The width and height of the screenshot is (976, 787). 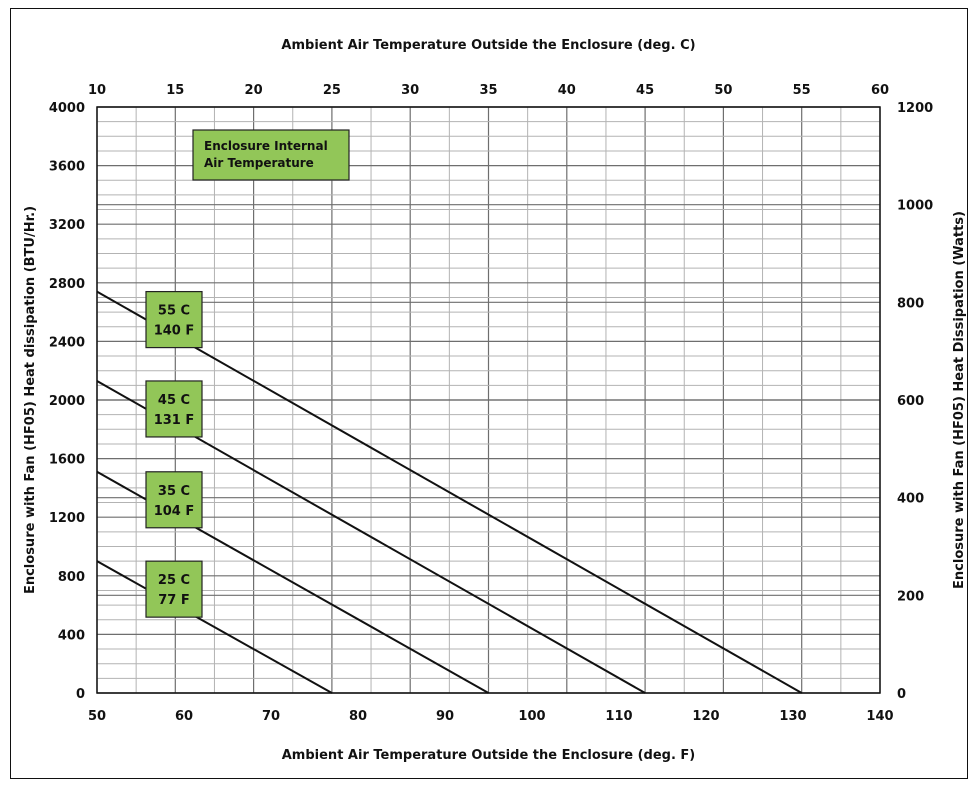 What do you see at coordinates (97, 716) in the screenshot?
I see `bottom-tick-label: 50` at bounding box center [97, 716].